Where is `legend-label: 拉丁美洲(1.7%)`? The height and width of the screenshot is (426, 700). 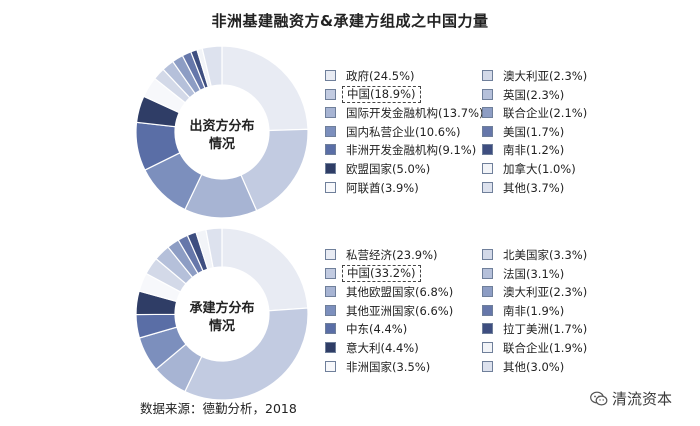 legend-label: 拉丁美洲(1.7%) is located at coordinates (545, 329).